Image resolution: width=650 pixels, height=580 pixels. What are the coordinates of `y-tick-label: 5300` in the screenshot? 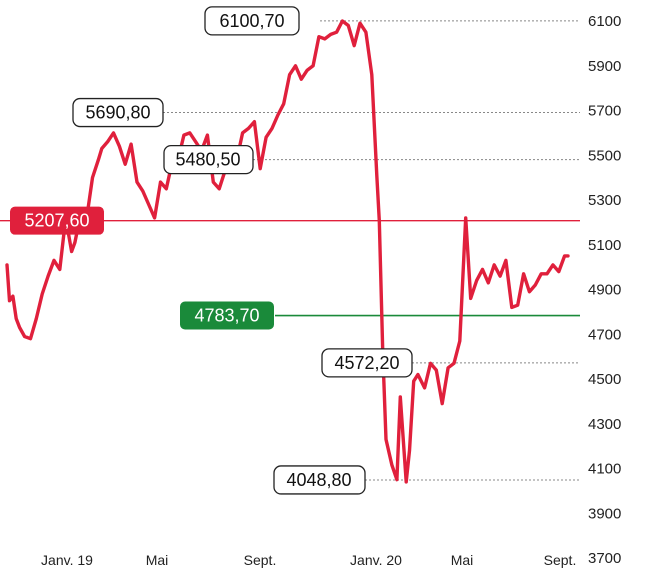 It's located at (604, 200).